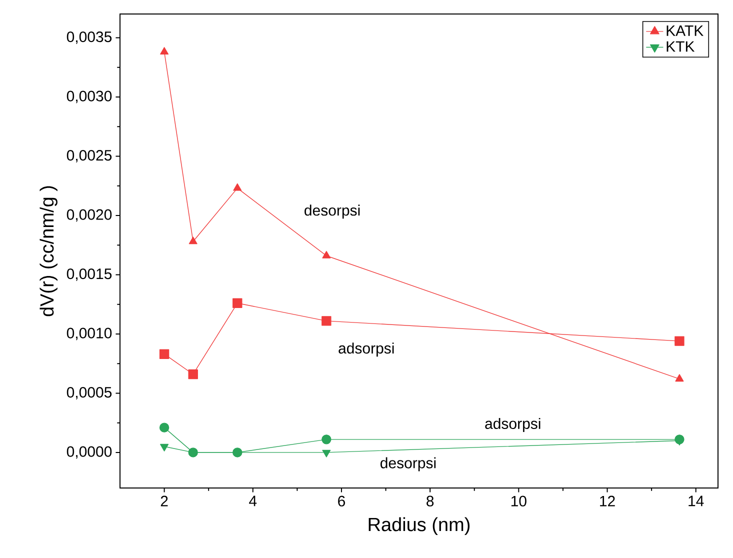 Image resolution: width=733 pixels, height=558 pixels. I want to click on x-tick-label: 4, so click(253, 501).